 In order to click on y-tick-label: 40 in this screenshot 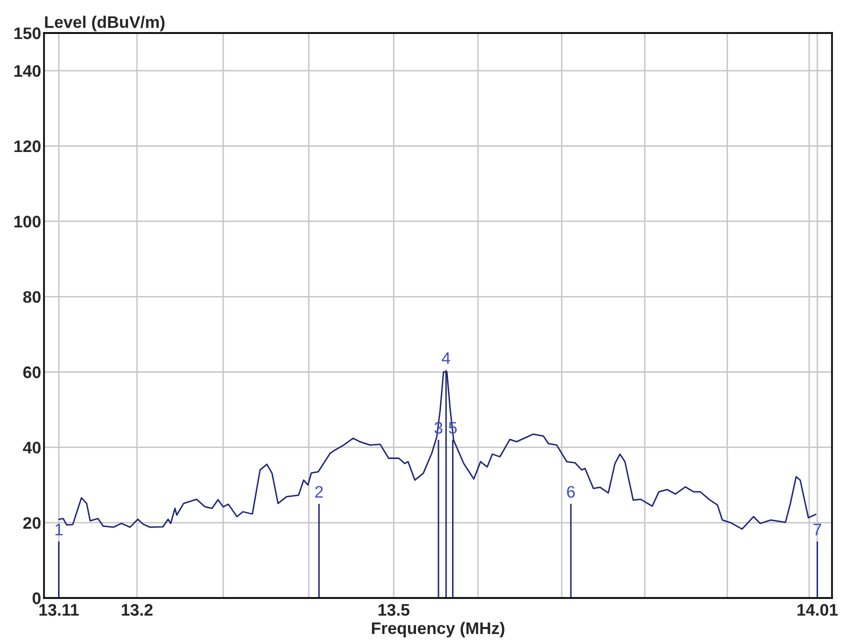, I will do `click(31, 448)`.